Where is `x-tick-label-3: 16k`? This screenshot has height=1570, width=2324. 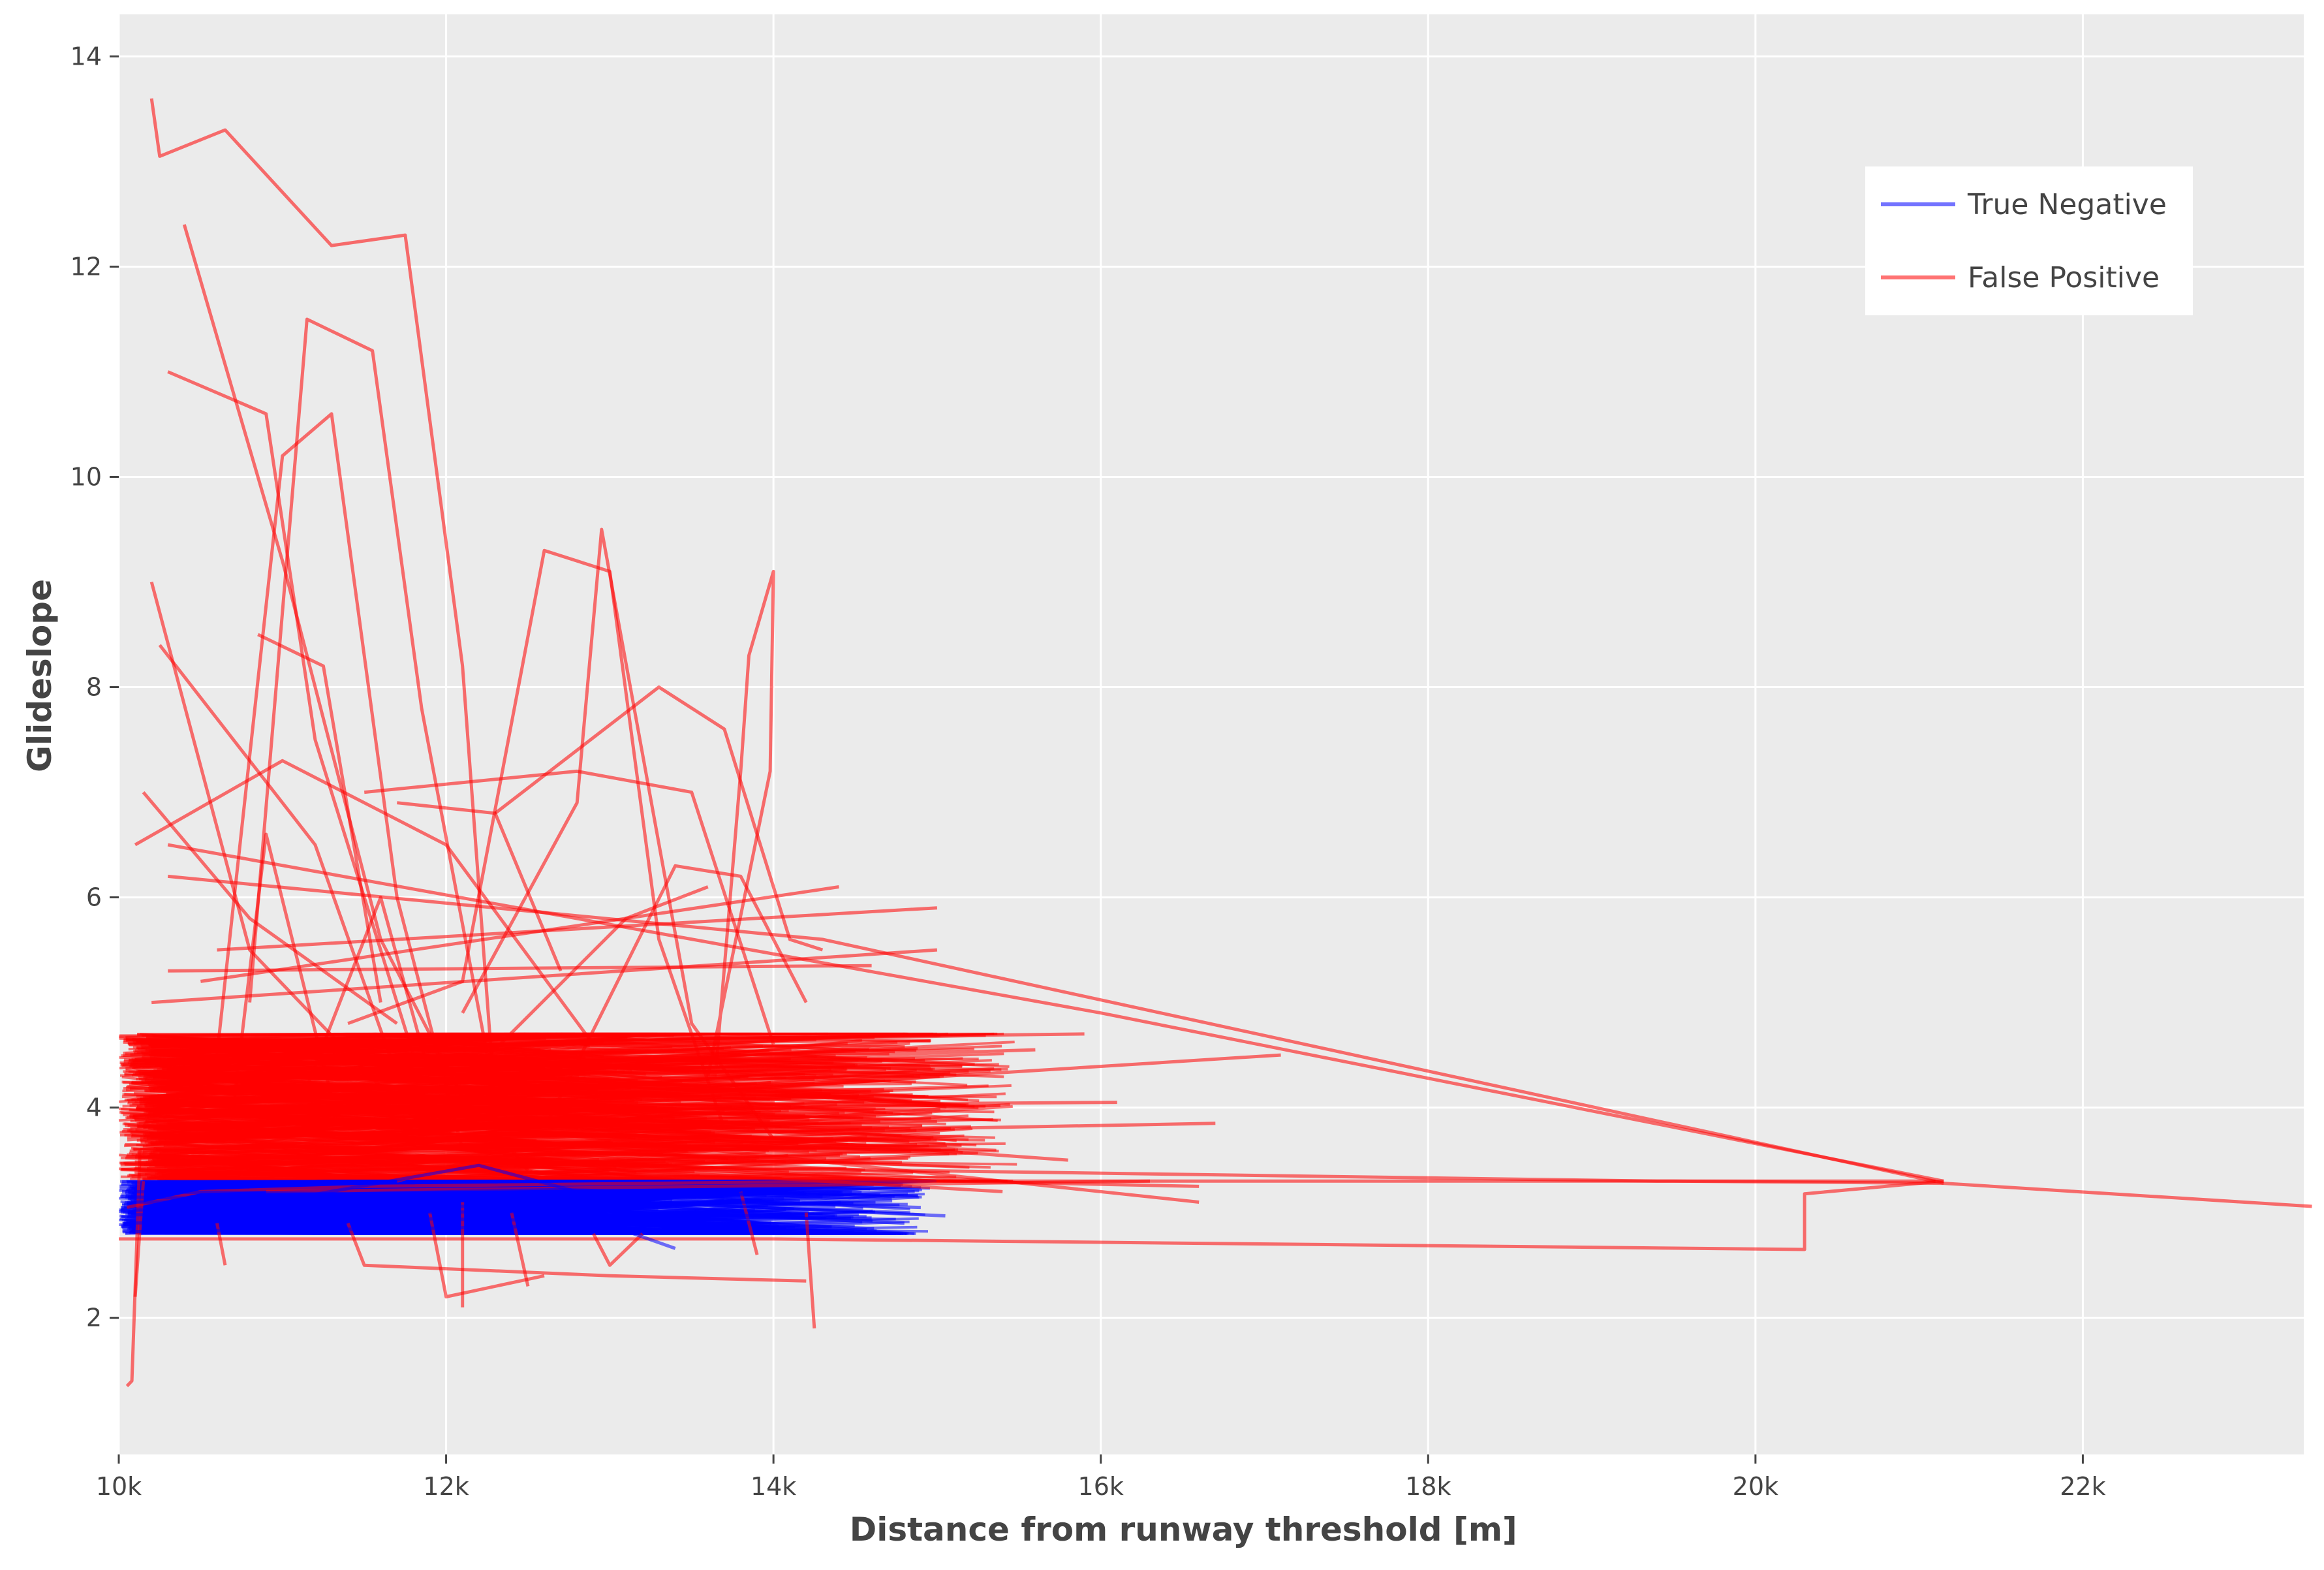
x-tick-label-3: 16k is located at coordinates (1101, 1487).